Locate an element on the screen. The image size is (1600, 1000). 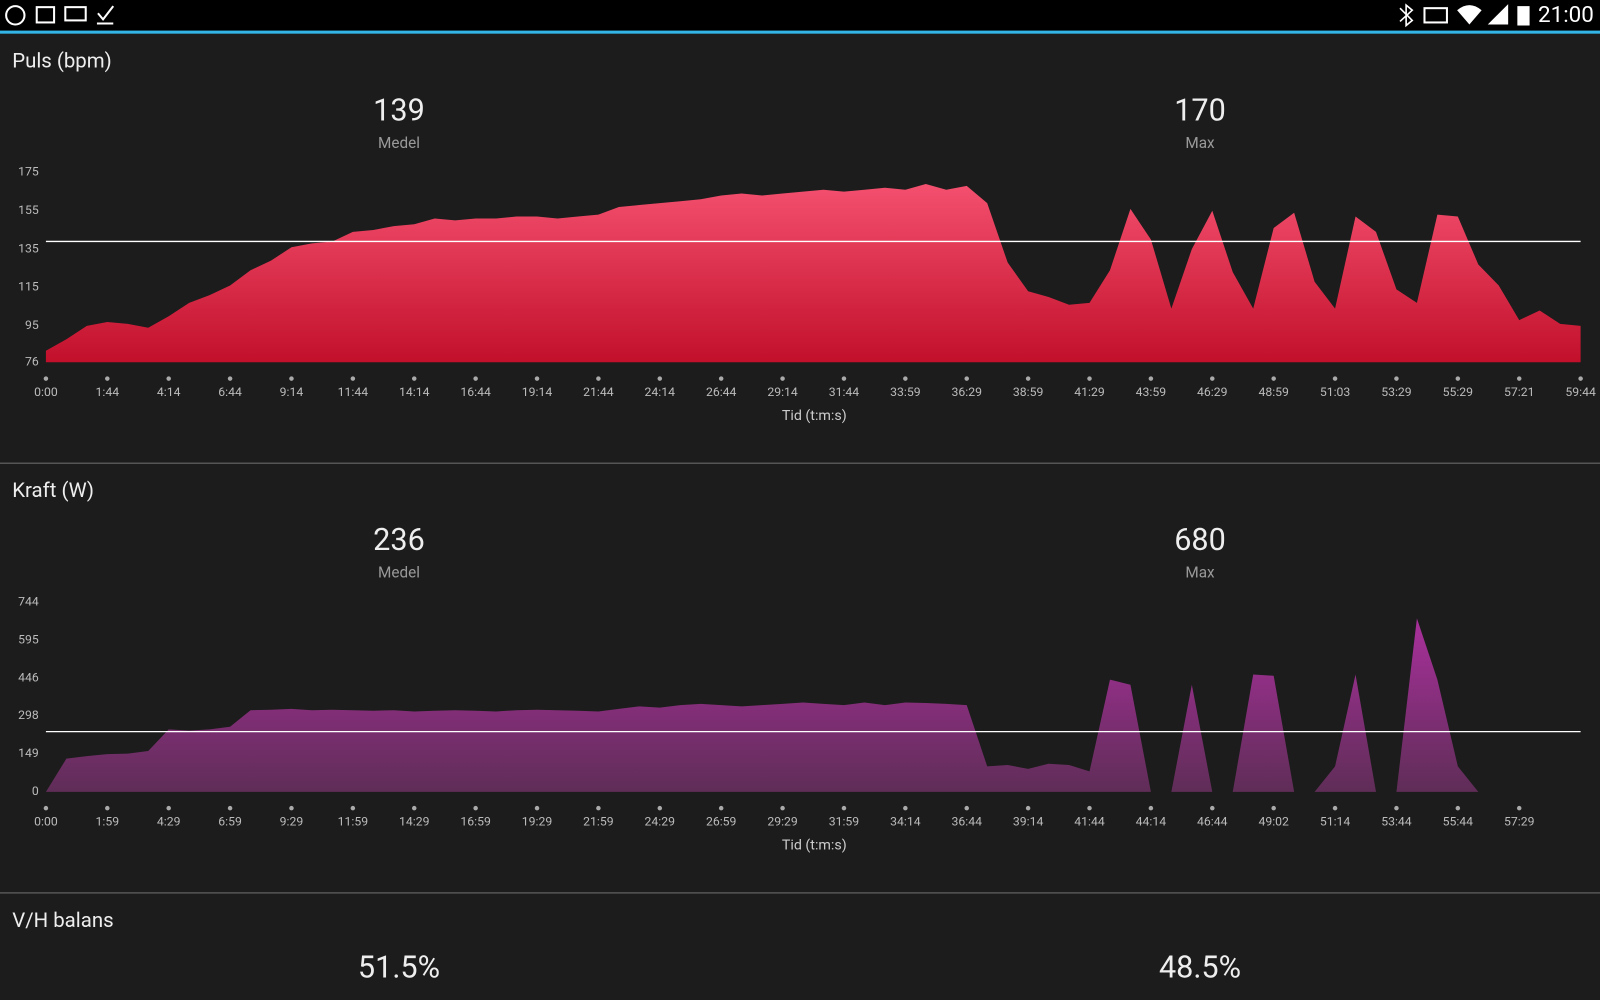
y-tick-label: 175 is located at coordinates (28, 172).